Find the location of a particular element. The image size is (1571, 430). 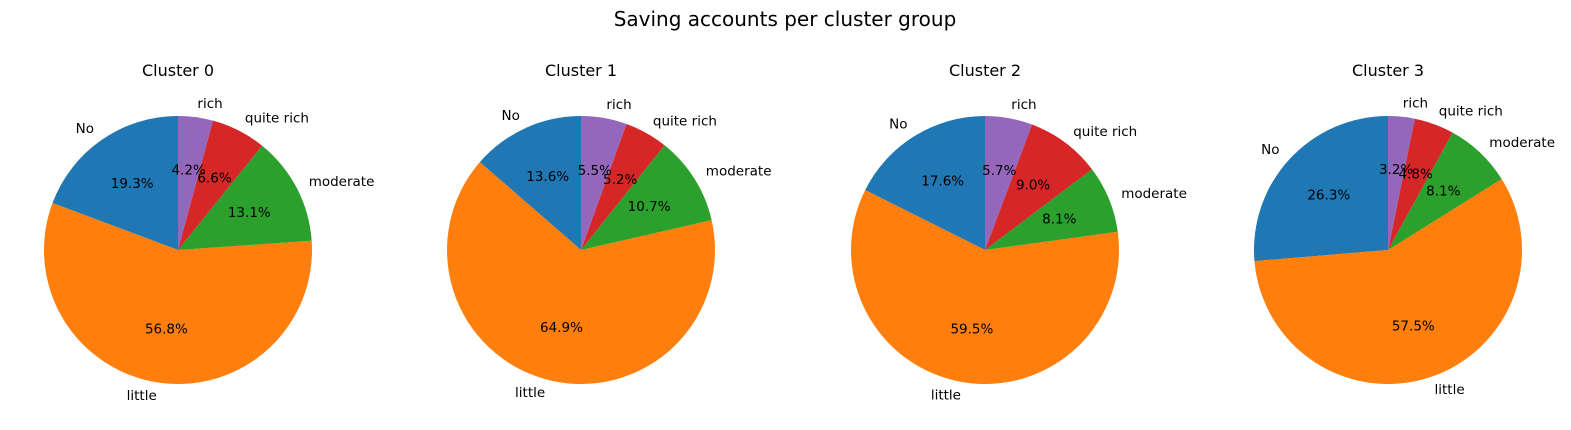

pct-label-quite-rich: 5.2% is located at coordinates (620, 180).